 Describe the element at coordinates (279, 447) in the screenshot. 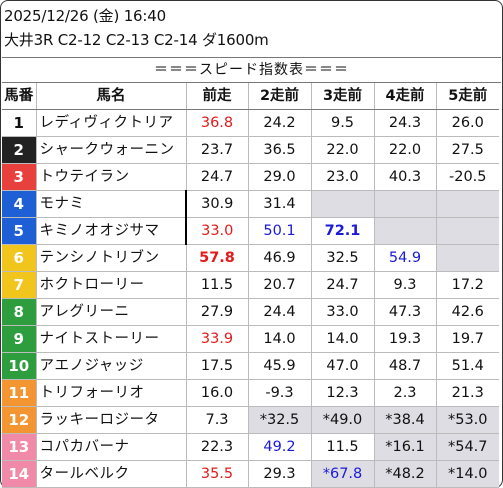

I see `speed-index-cell: 49.2` at that location.